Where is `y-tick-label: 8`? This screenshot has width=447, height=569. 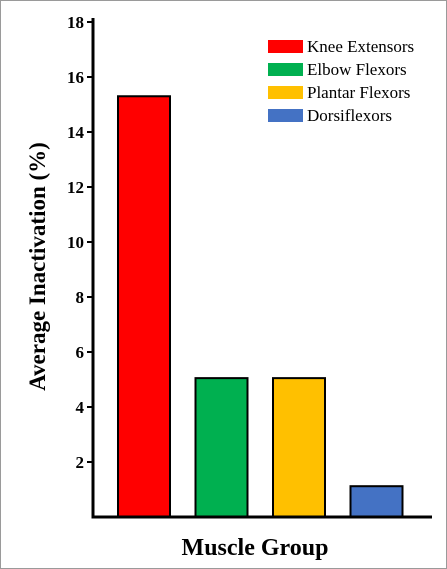
y-tick-label: 8 is located at coordinates (80, 297).